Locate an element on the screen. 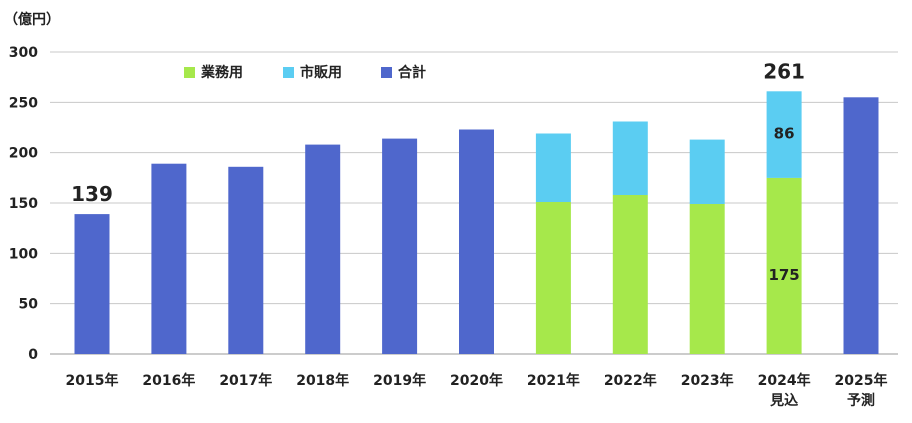 The width and height of the screenshot is (912, 423). x-tick-label-2018年: 2018年 is located at coordinates (322, 380).